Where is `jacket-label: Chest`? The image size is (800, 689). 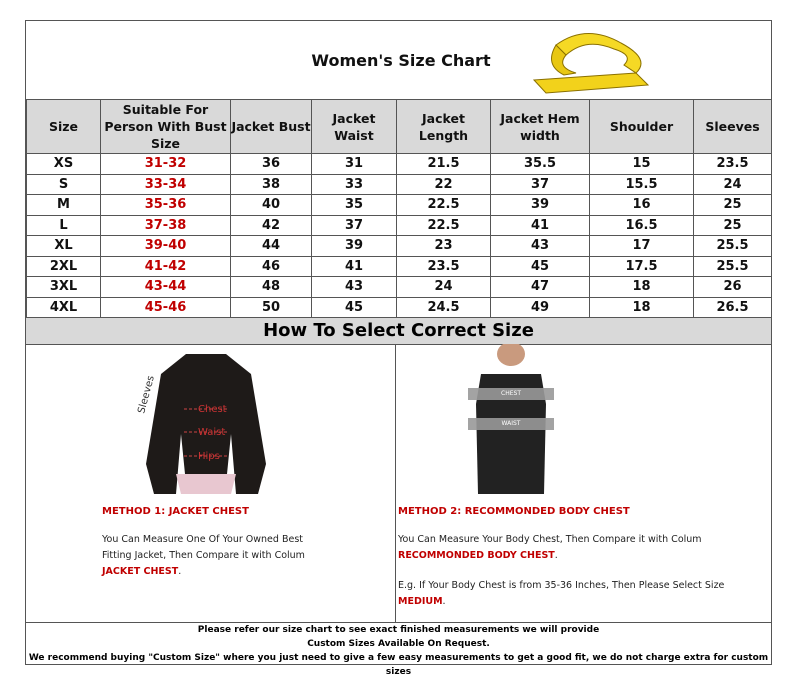
jacket-label: Chest is located at coordinates (212, 409).